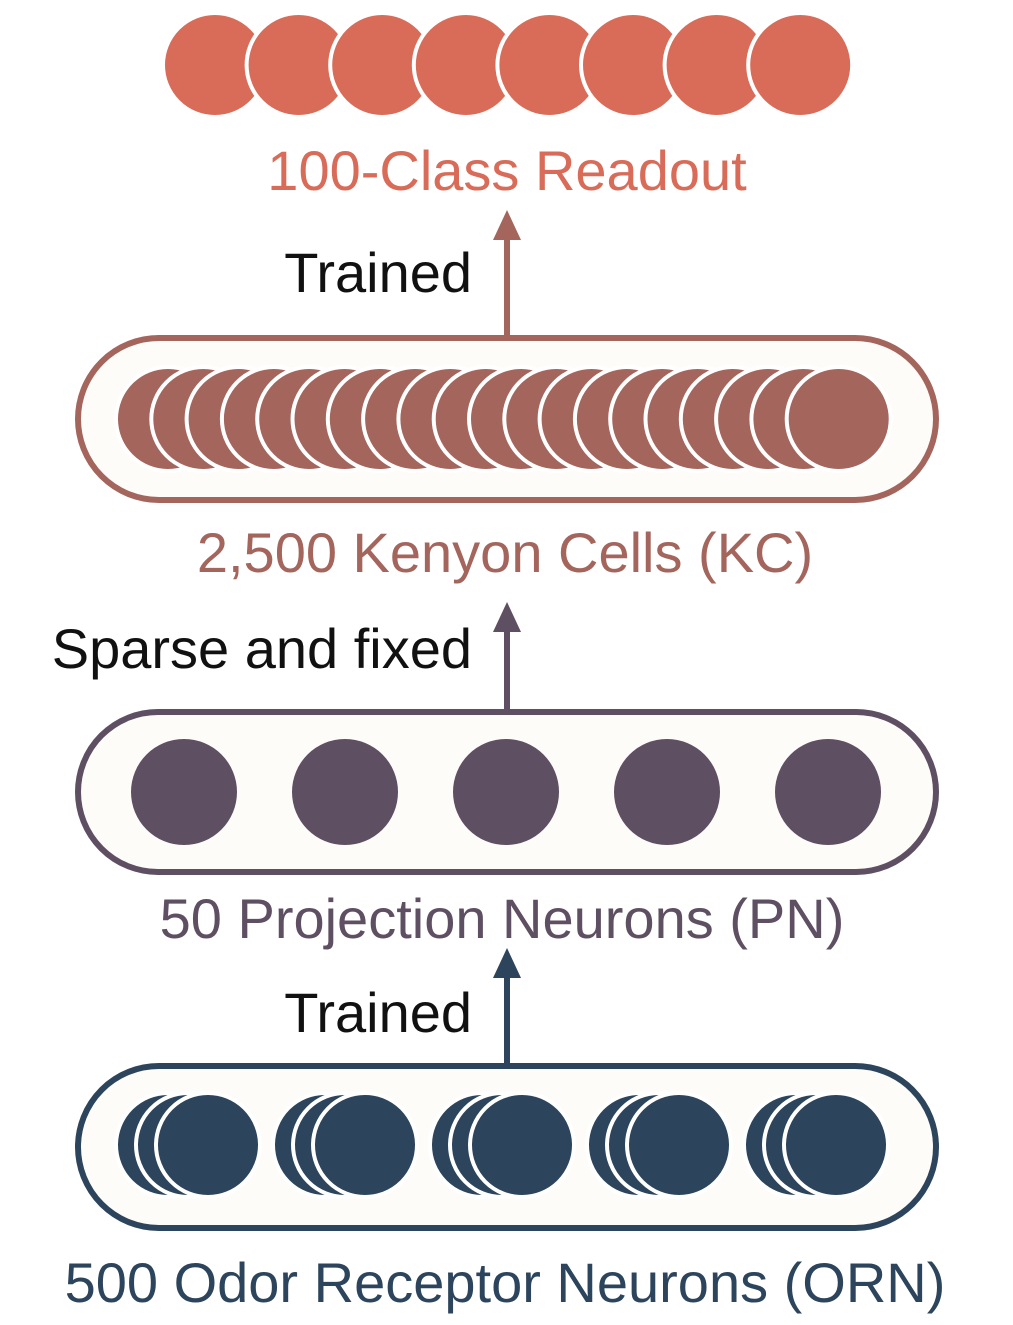  I want to click on arrow-kc-to-readout, so click(507, 273).